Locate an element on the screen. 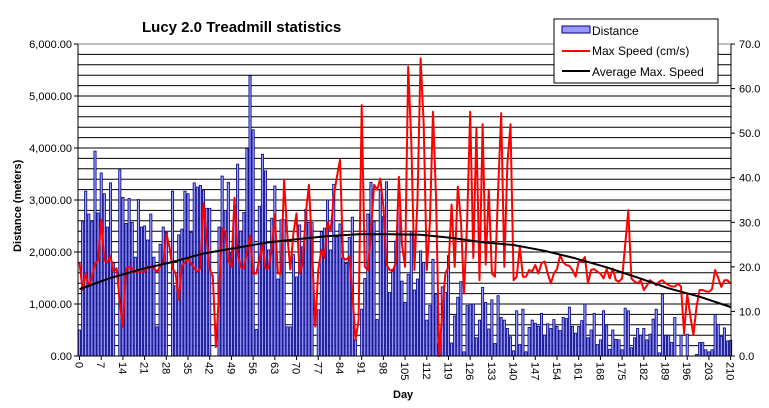  chart-title: Lucy 2.0 Treadmill statistics is located at coordinates (241, 27).